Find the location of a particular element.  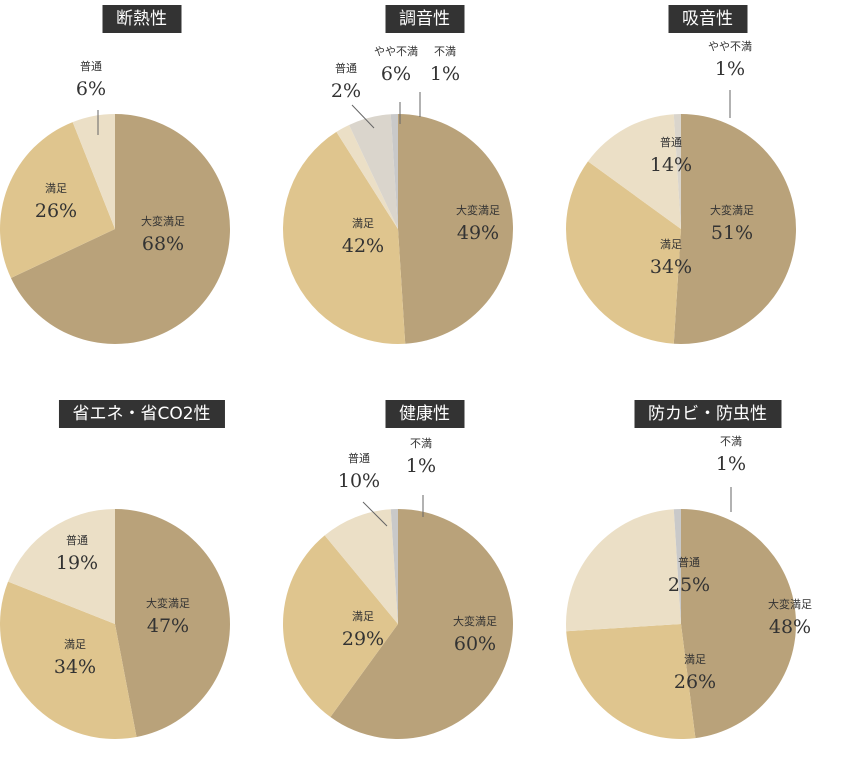

pie-chart: 大変満足 47% 満足 34% 普通 19% is located at coordinates (115, 624).